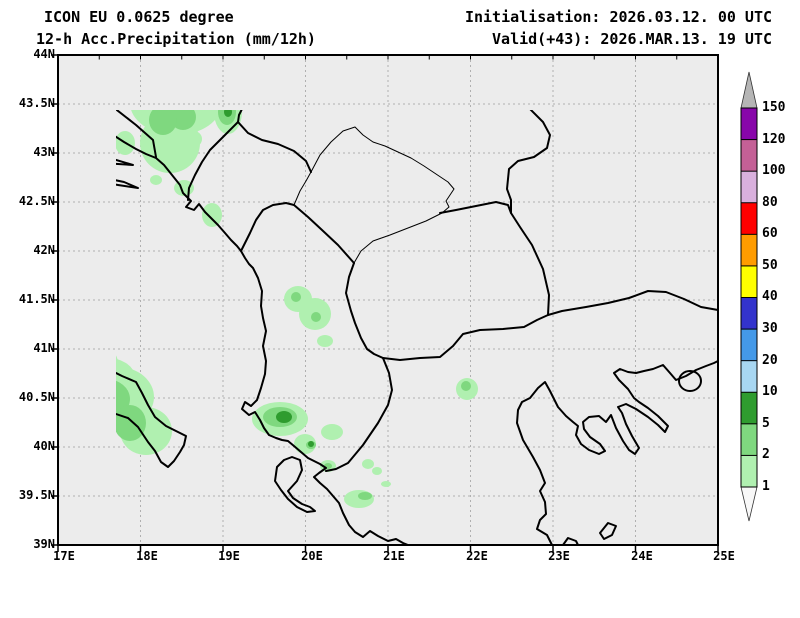 The height and width of the screenshot is (618, 800). Describe the element at coordinates (44, 250) in the screenshot. I see `lat-label: 42N` at that location.